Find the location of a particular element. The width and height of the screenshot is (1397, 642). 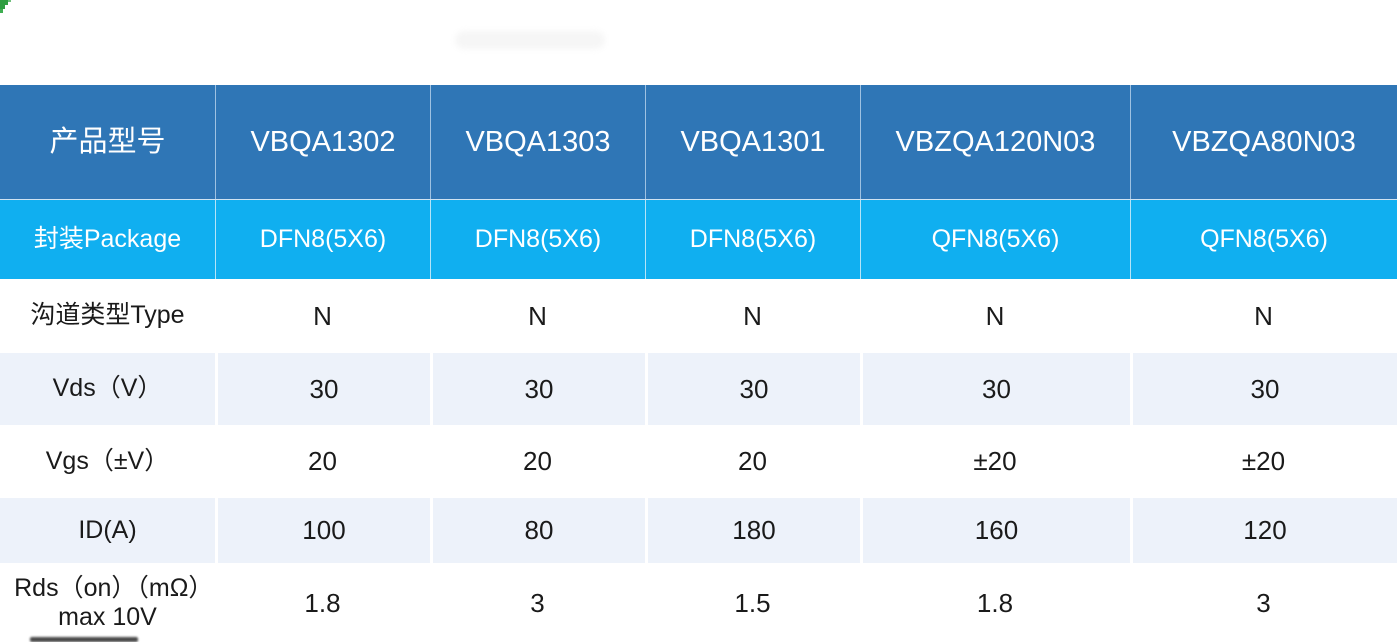

table-cell: 160 is located at coordinates (995, 530).